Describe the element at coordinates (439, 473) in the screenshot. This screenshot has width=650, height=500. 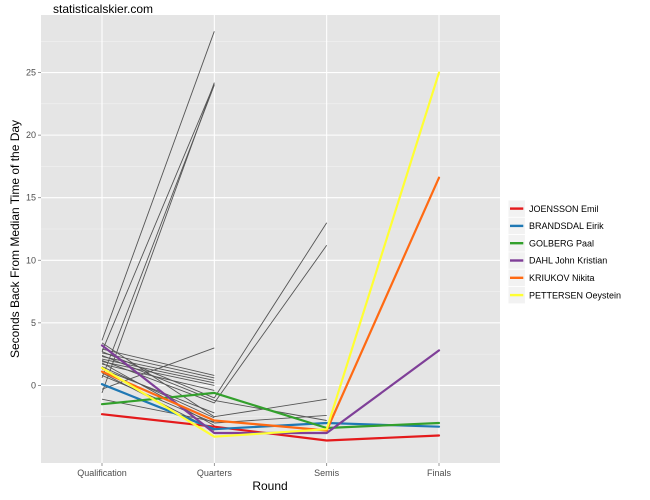
I see `x-tick-label: Finals` at that location.